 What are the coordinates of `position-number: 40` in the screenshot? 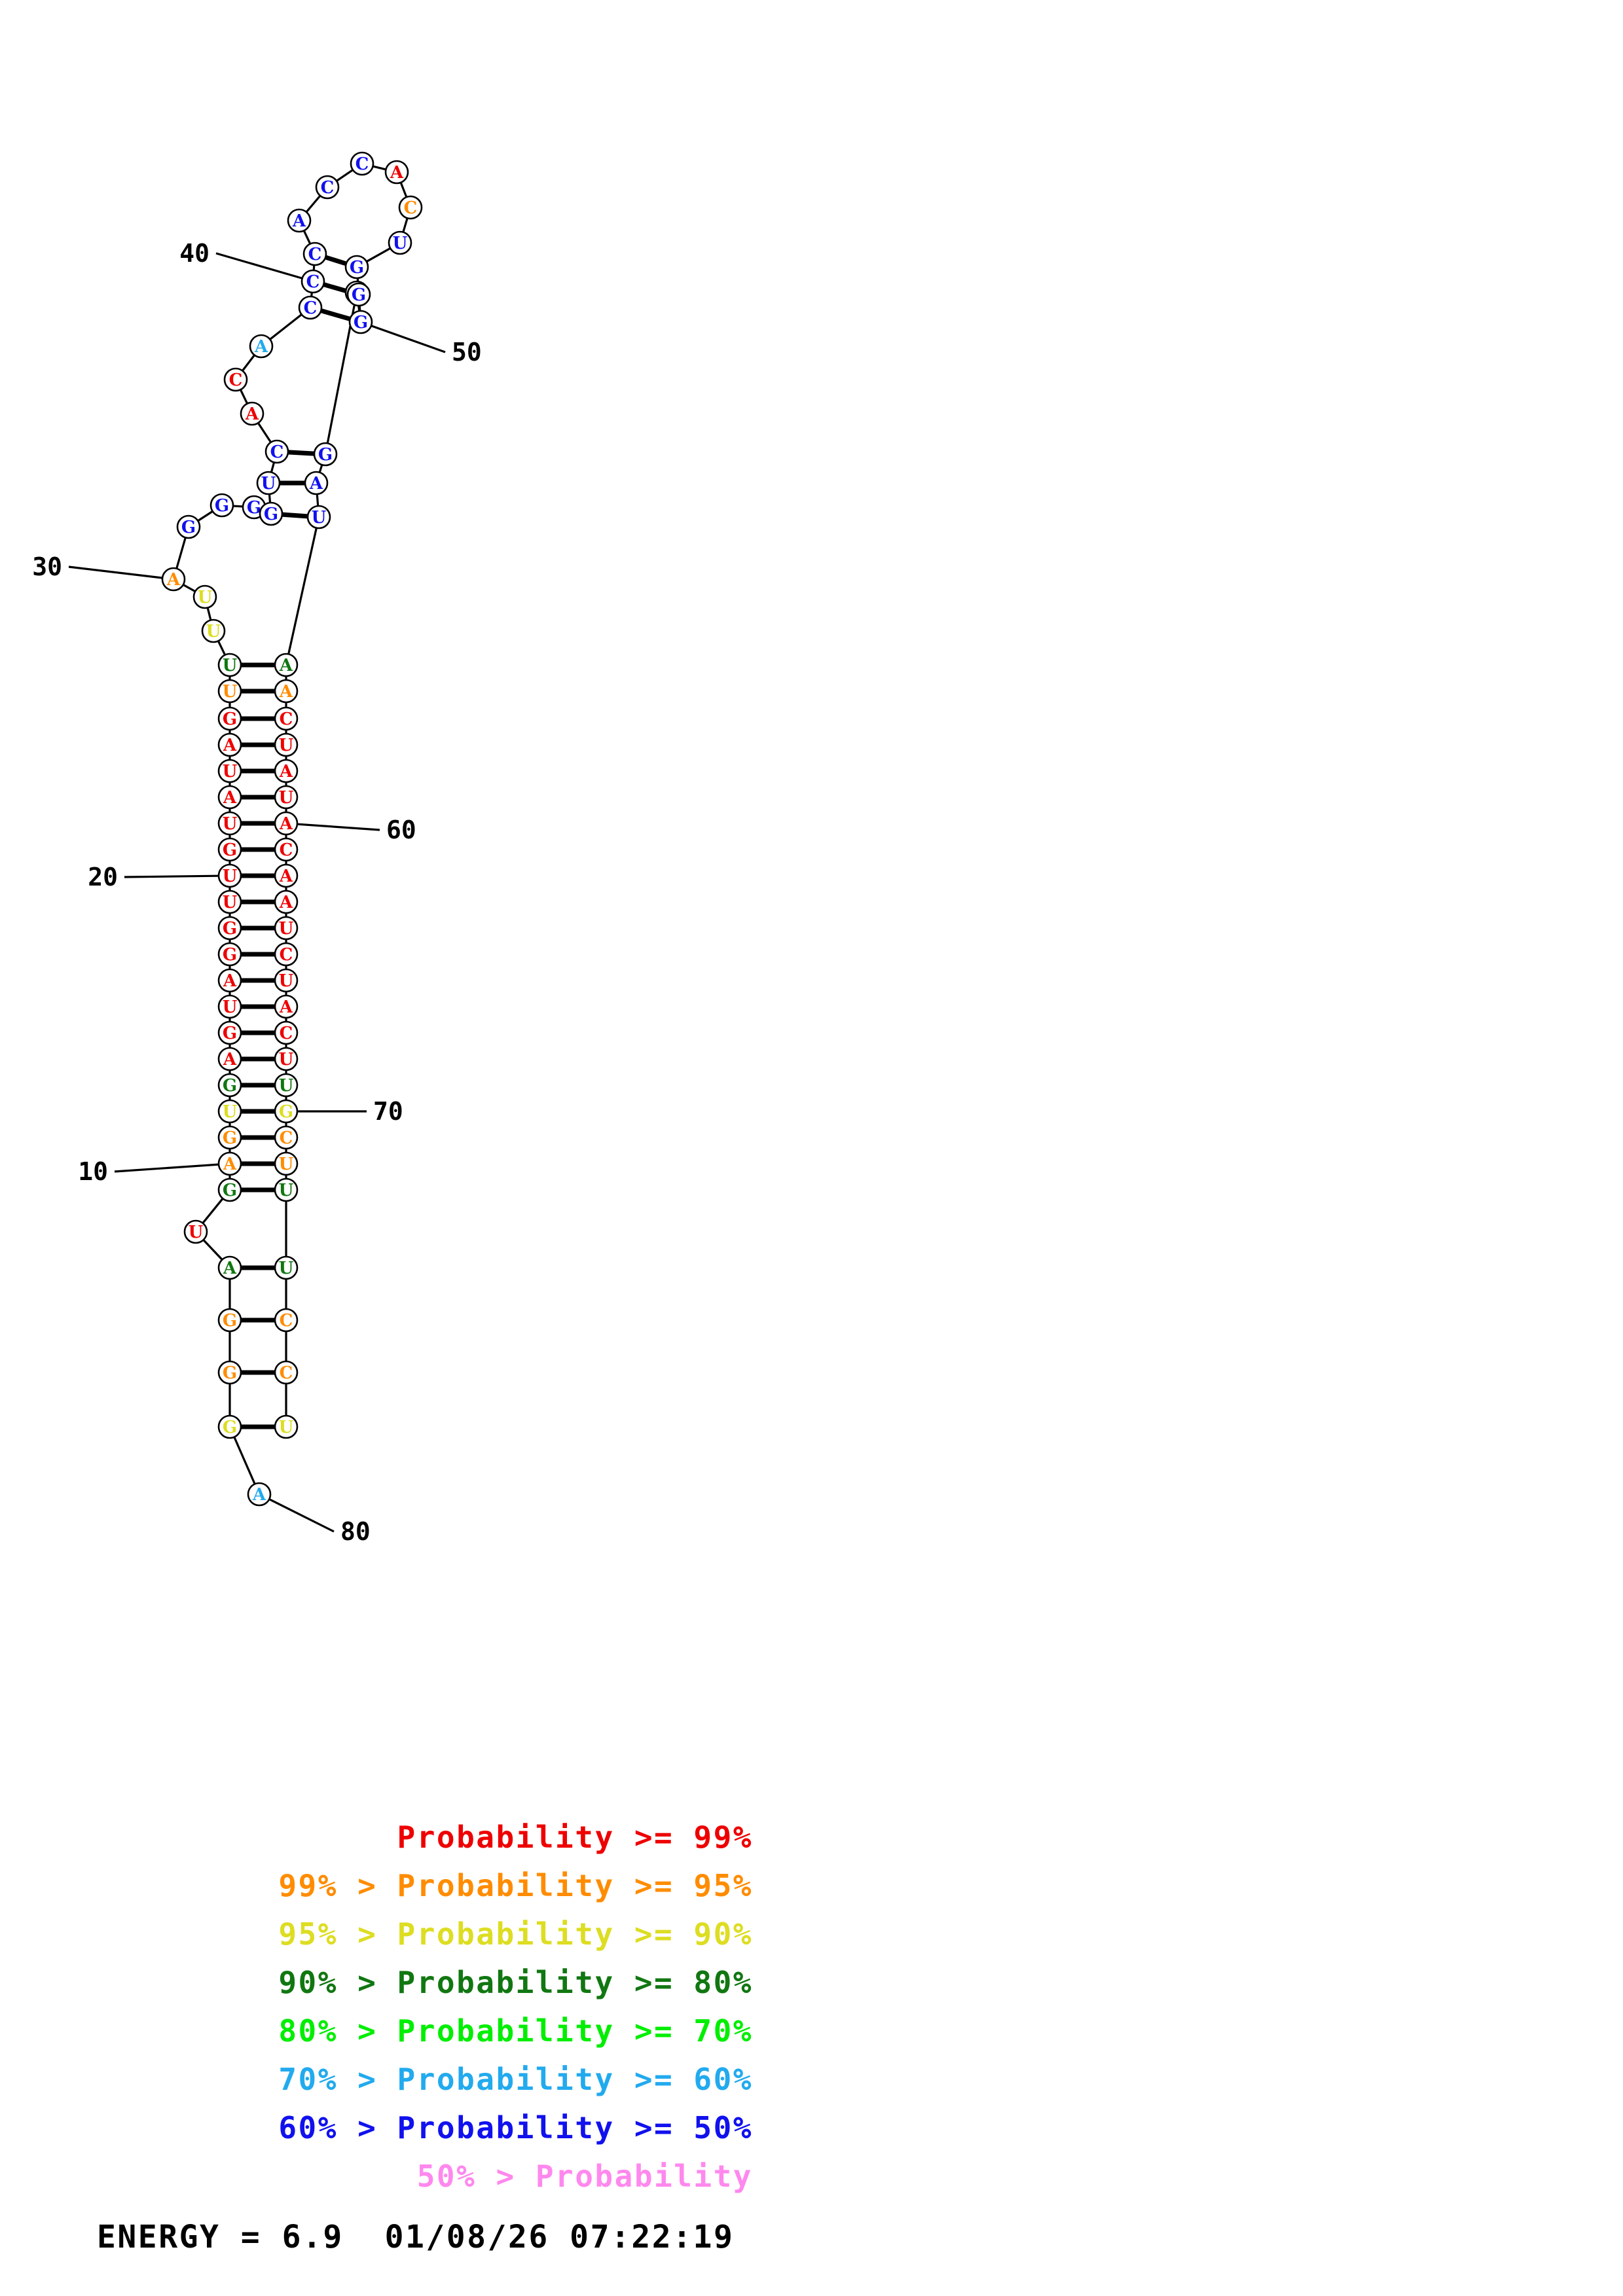 It's located at (194, 253).